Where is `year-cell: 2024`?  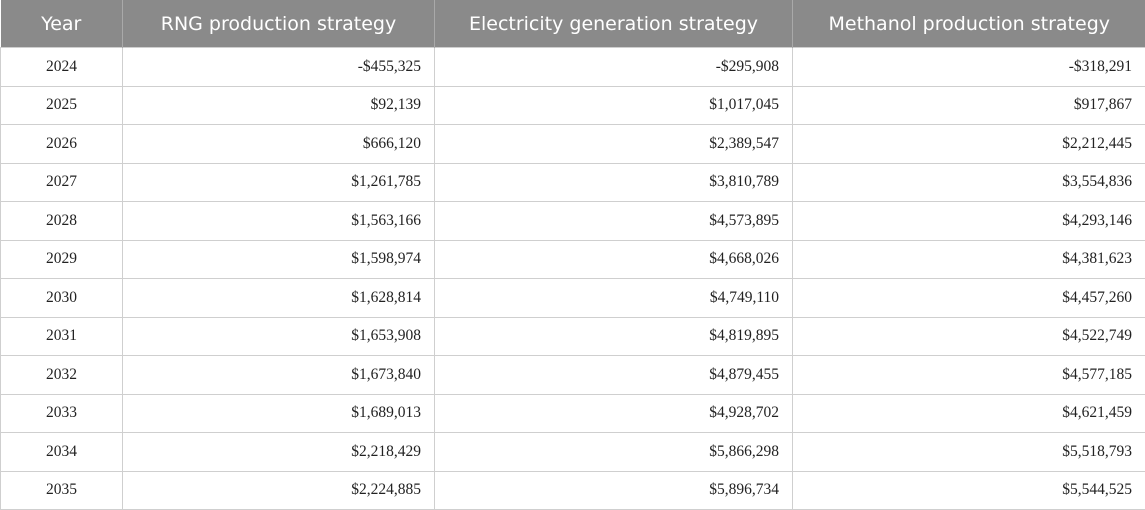
year-cell: 2024 is located at coordinates (61, 67).